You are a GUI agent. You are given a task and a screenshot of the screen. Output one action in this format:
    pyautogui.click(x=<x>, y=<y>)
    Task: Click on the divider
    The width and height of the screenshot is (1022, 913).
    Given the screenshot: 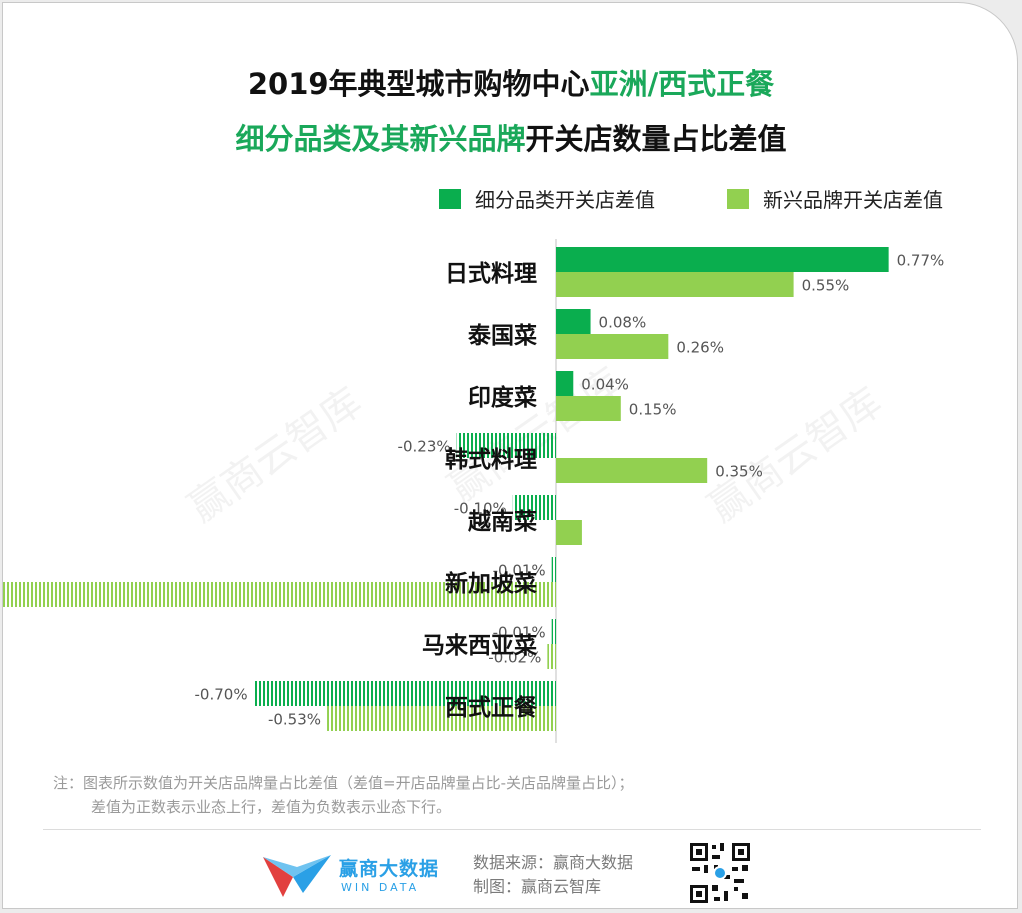 What is the action you would take?
    pyautogui.click(x=512, y=829)
    